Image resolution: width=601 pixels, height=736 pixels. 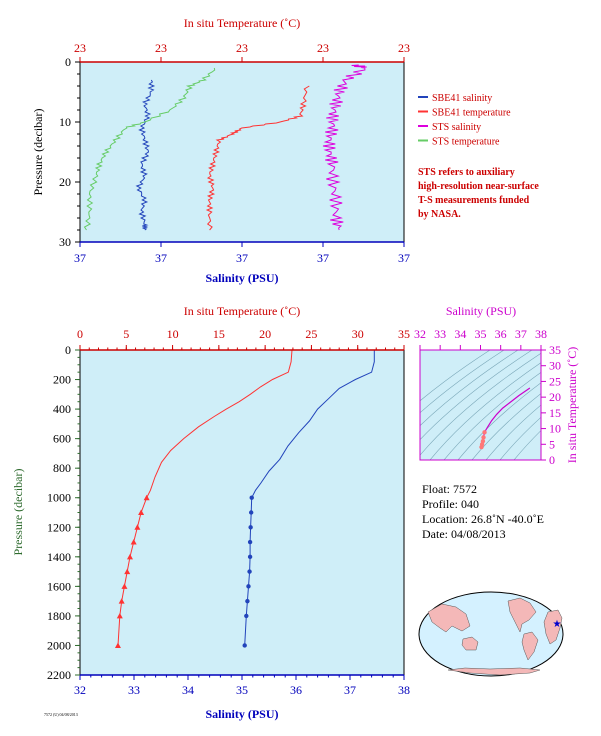 I want to click on ts-salinity-tick-label: 35, so click(x=481, y=334).